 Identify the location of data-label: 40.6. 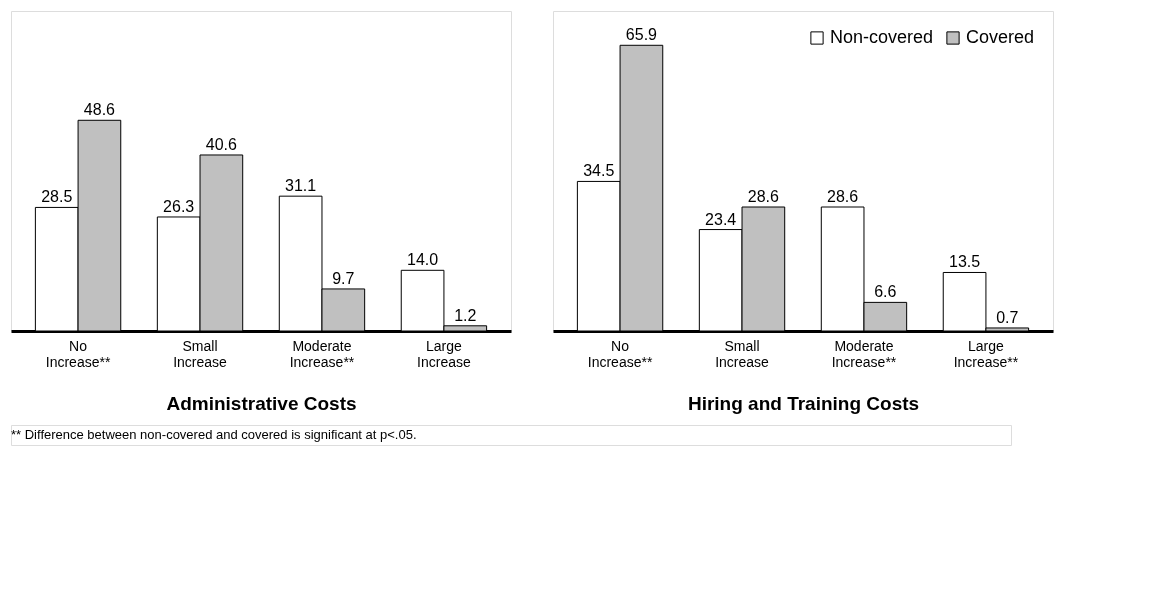
(221, 144).